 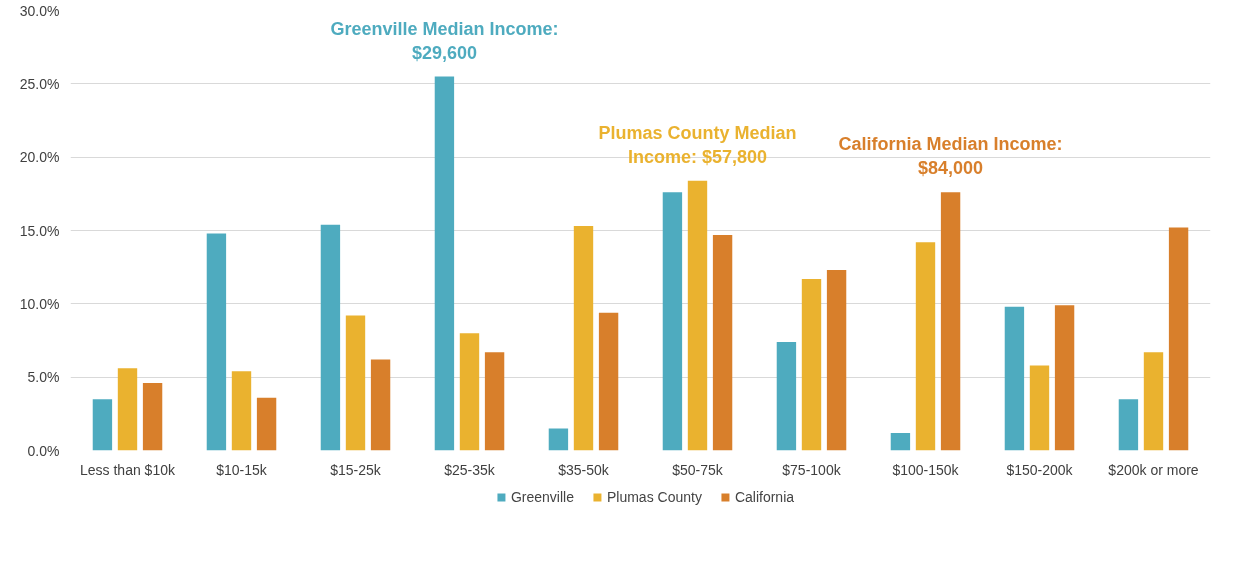 I want to click on annotation: Plumas County Median Income: $57,800, so click(x=697, y=144).